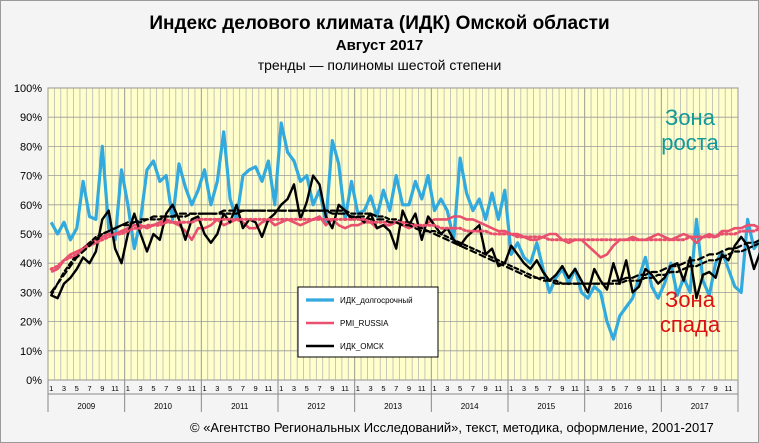  Describe the element at coordinates (31, 264) in the screenshot. I see `y-tick-label: 40%` at that location.